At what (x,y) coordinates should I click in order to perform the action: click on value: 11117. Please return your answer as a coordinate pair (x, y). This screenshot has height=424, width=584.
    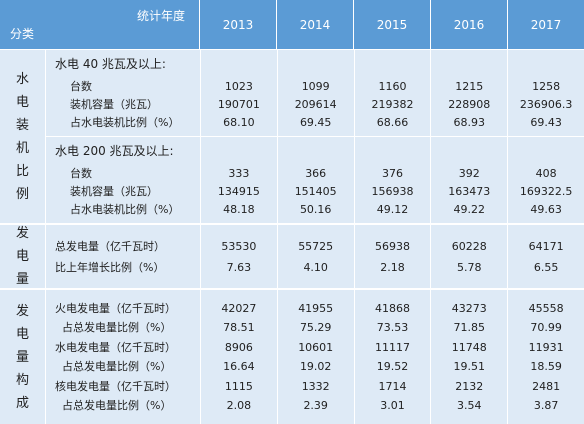
    Looking at the image, I should click on (392, 347).